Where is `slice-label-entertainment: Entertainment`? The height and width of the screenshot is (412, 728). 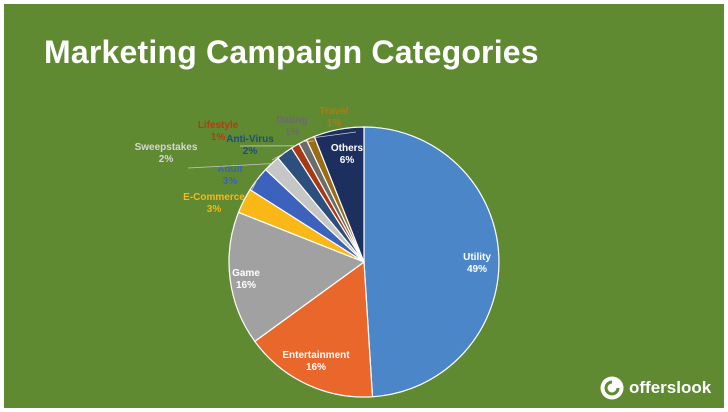 slice-label-entertainment: Entertainment is located at coordinates (316, 355).